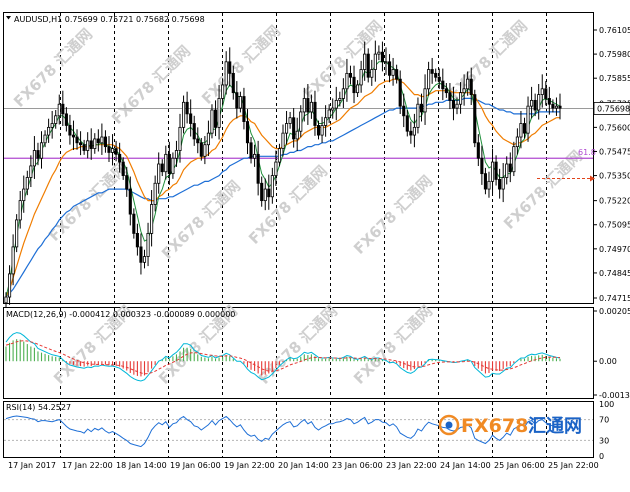 This screenshot has width=630, height=492. I want to click on x-tick-label: 25 Jan 06:00, so click(519, 465).